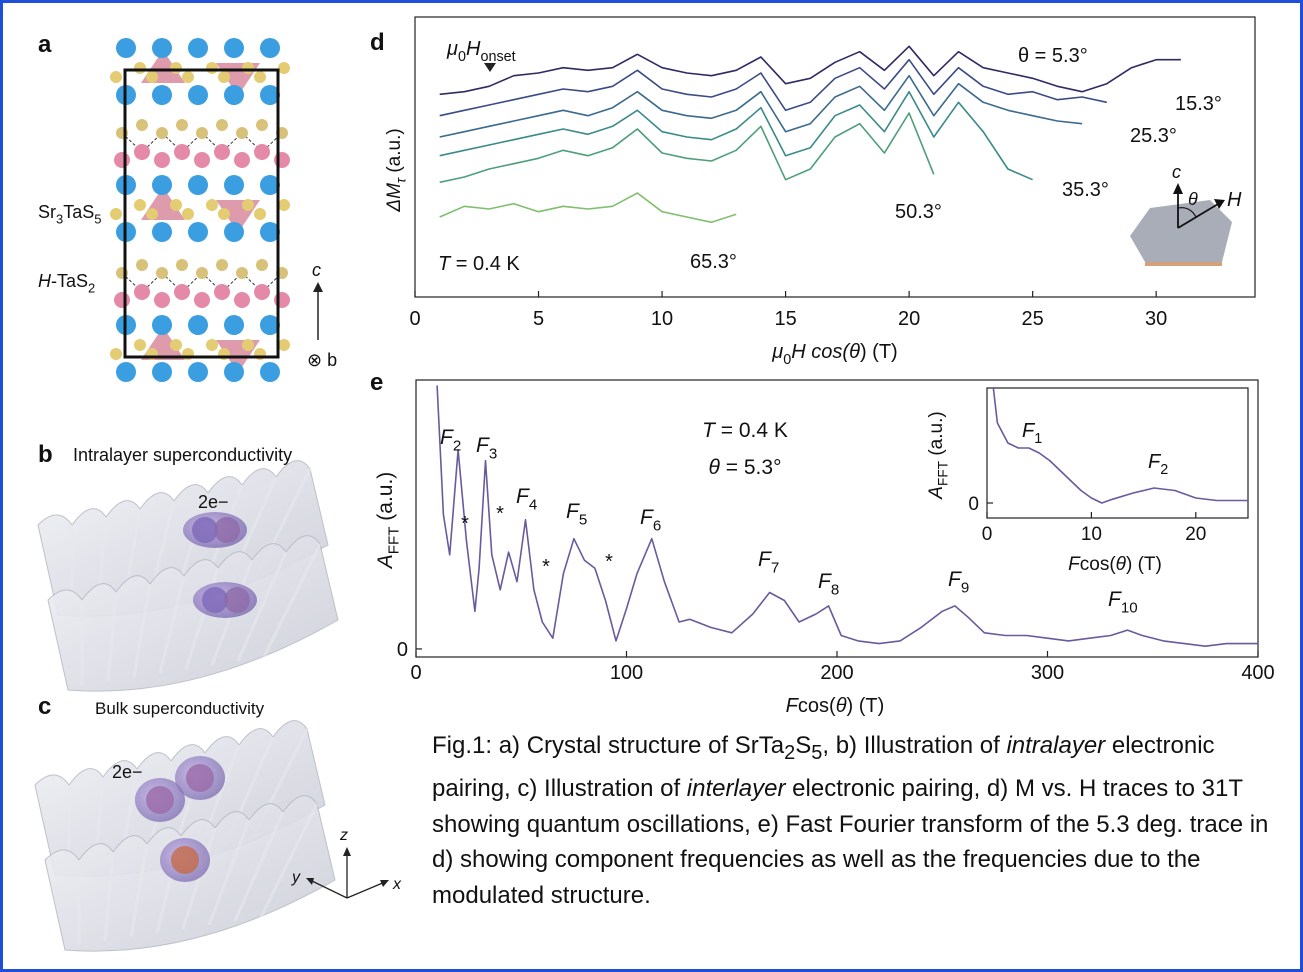 The image size is (1303, 972). What do you see at coordinates (817, 706) in the screenshot?
I see `x-axis-label-part: cos(` at bounding box center [817, 706].